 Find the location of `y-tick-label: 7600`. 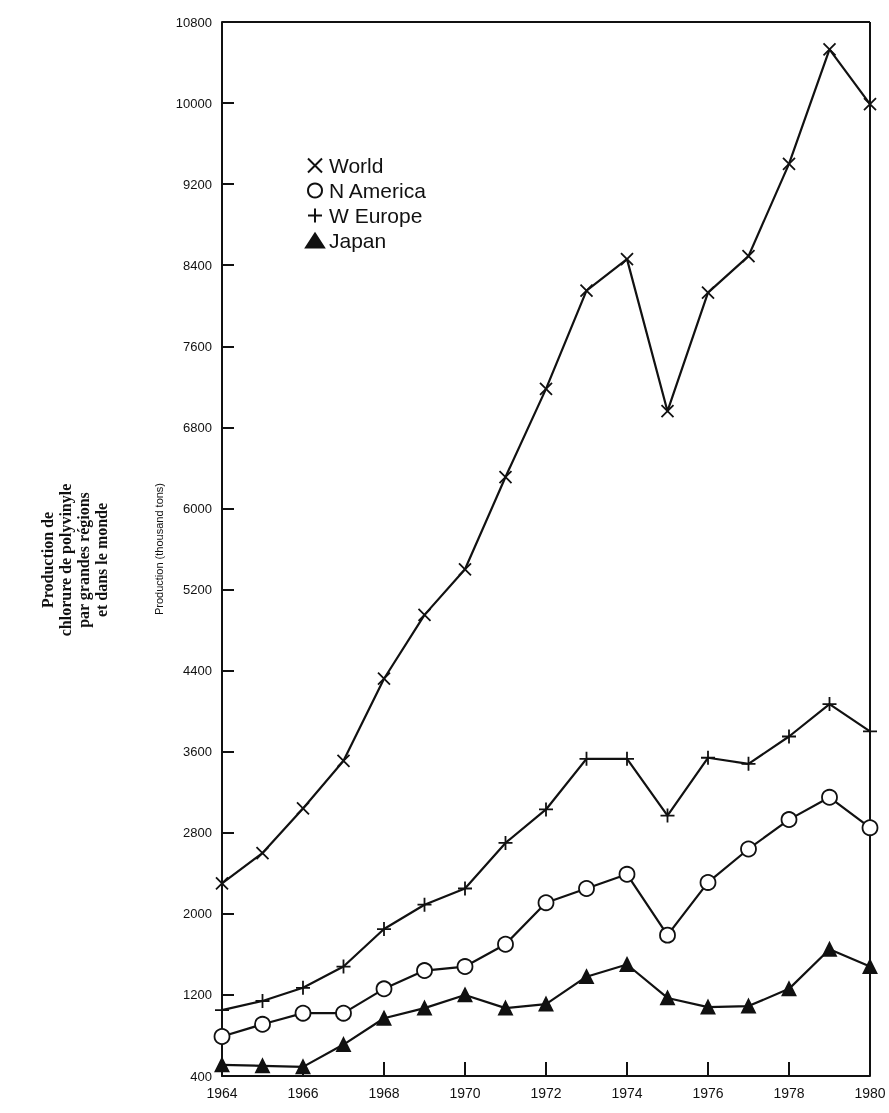

y-tick-label: 7600 is located at coordinates (197, 346).